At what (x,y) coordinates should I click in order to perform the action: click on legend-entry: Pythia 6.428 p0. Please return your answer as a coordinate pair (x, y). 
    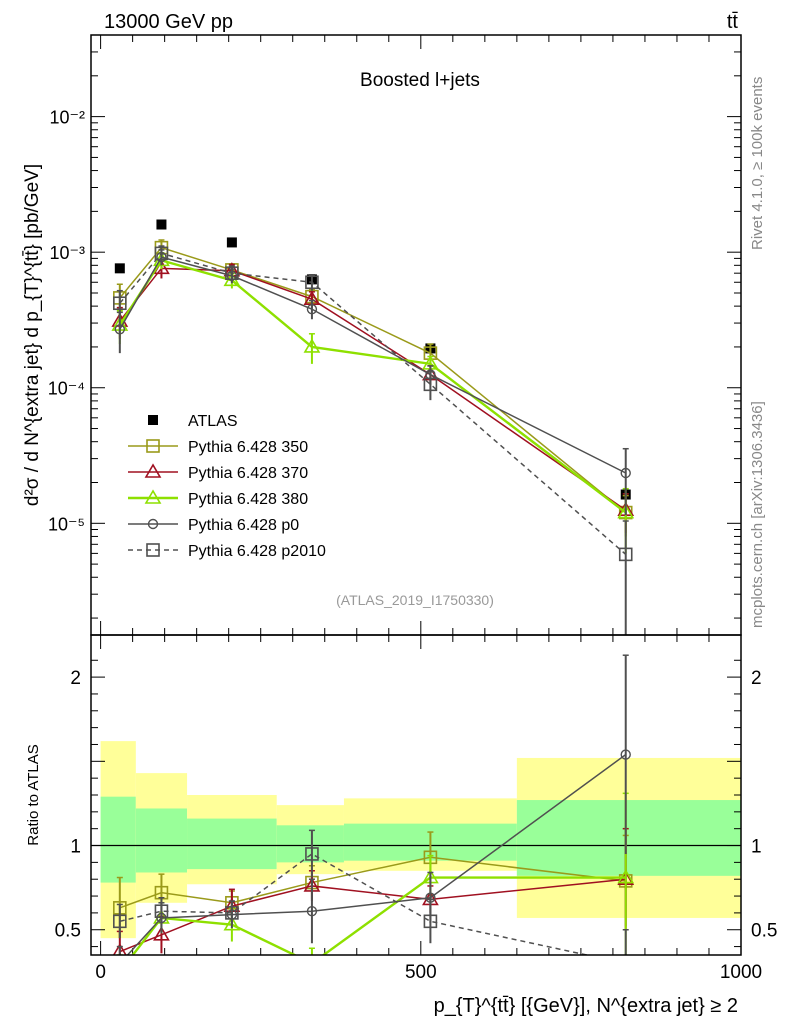
    Looking at the image, I should click on (213, 525).